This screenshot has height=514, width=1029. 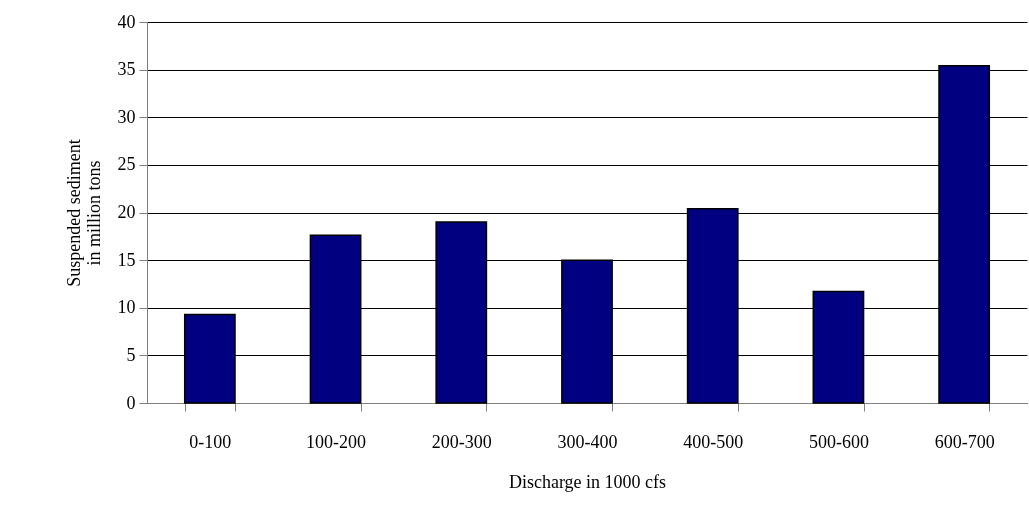 What do you see at coordinates (126, 21) in the screenshot?
I see `y-tick-label: 40` at bounding box center [126, 21].